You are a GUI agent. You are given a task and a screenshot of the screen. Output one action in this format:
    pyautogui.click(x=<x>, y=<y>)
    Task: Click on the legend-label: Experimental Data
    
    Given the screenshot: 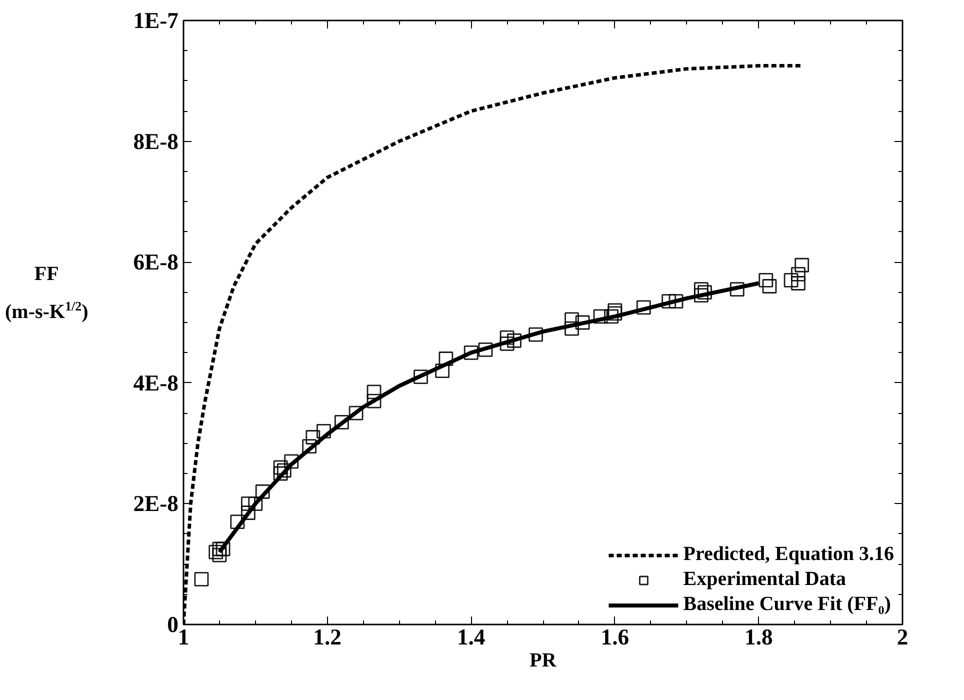 What is the action you would take?
    pyautogui.click(x=764, y=579)
    